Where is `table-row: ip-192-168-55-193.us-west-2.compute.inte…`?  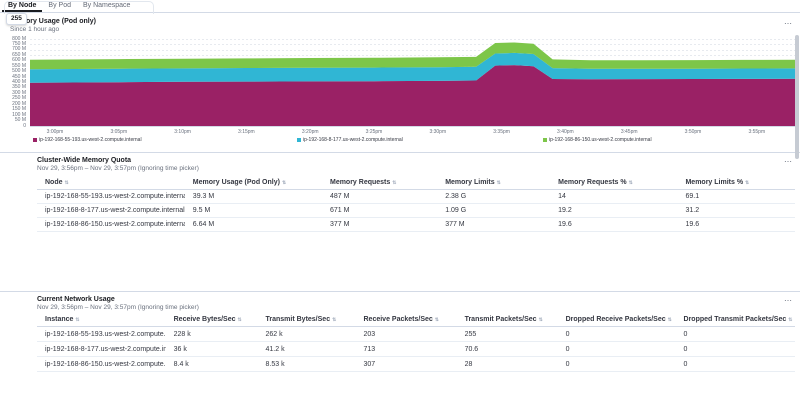
table-row: ip-192-168-55-193.us-west-2.compute.inte… is located at coordinates (416, 334).